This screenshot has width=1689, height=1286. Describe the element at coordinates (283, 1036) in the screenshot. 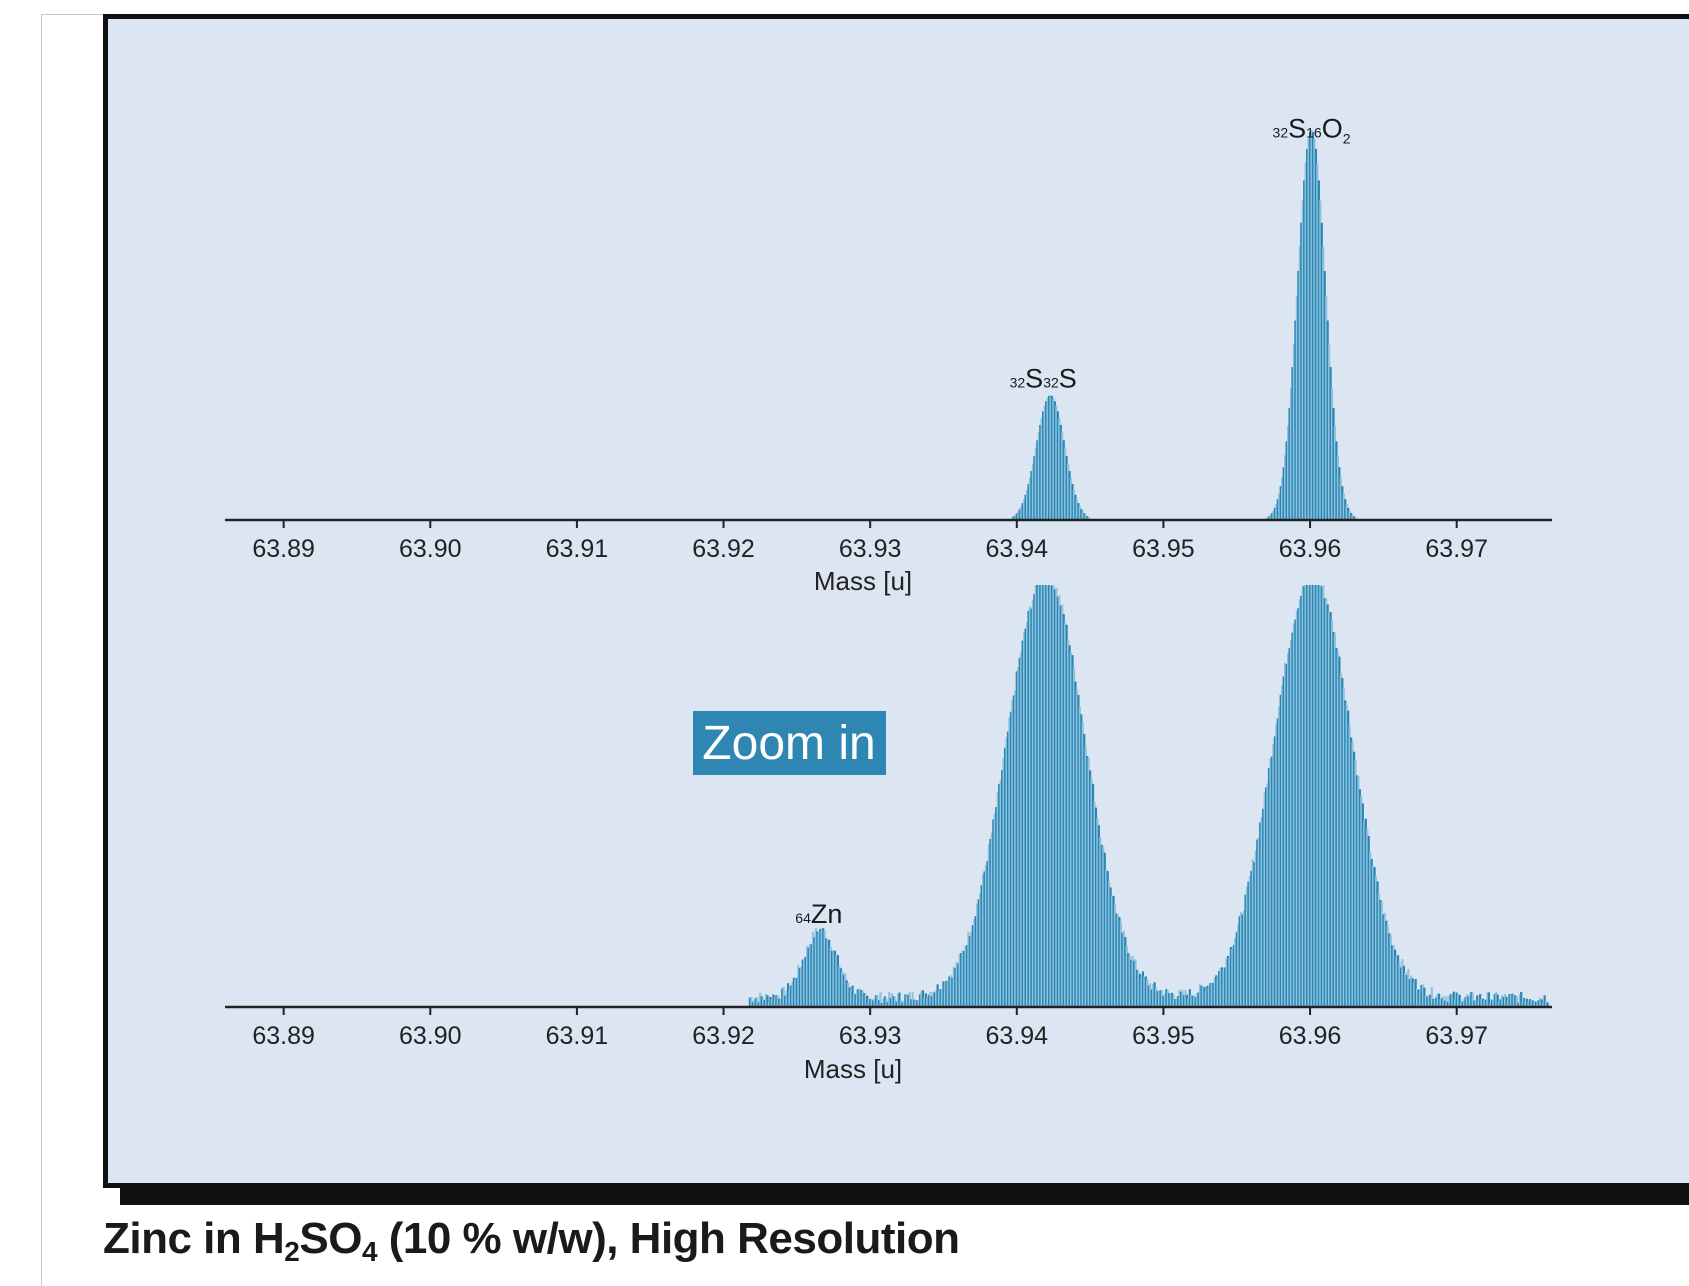

I see `x-tick-label: 63.89` at that location.